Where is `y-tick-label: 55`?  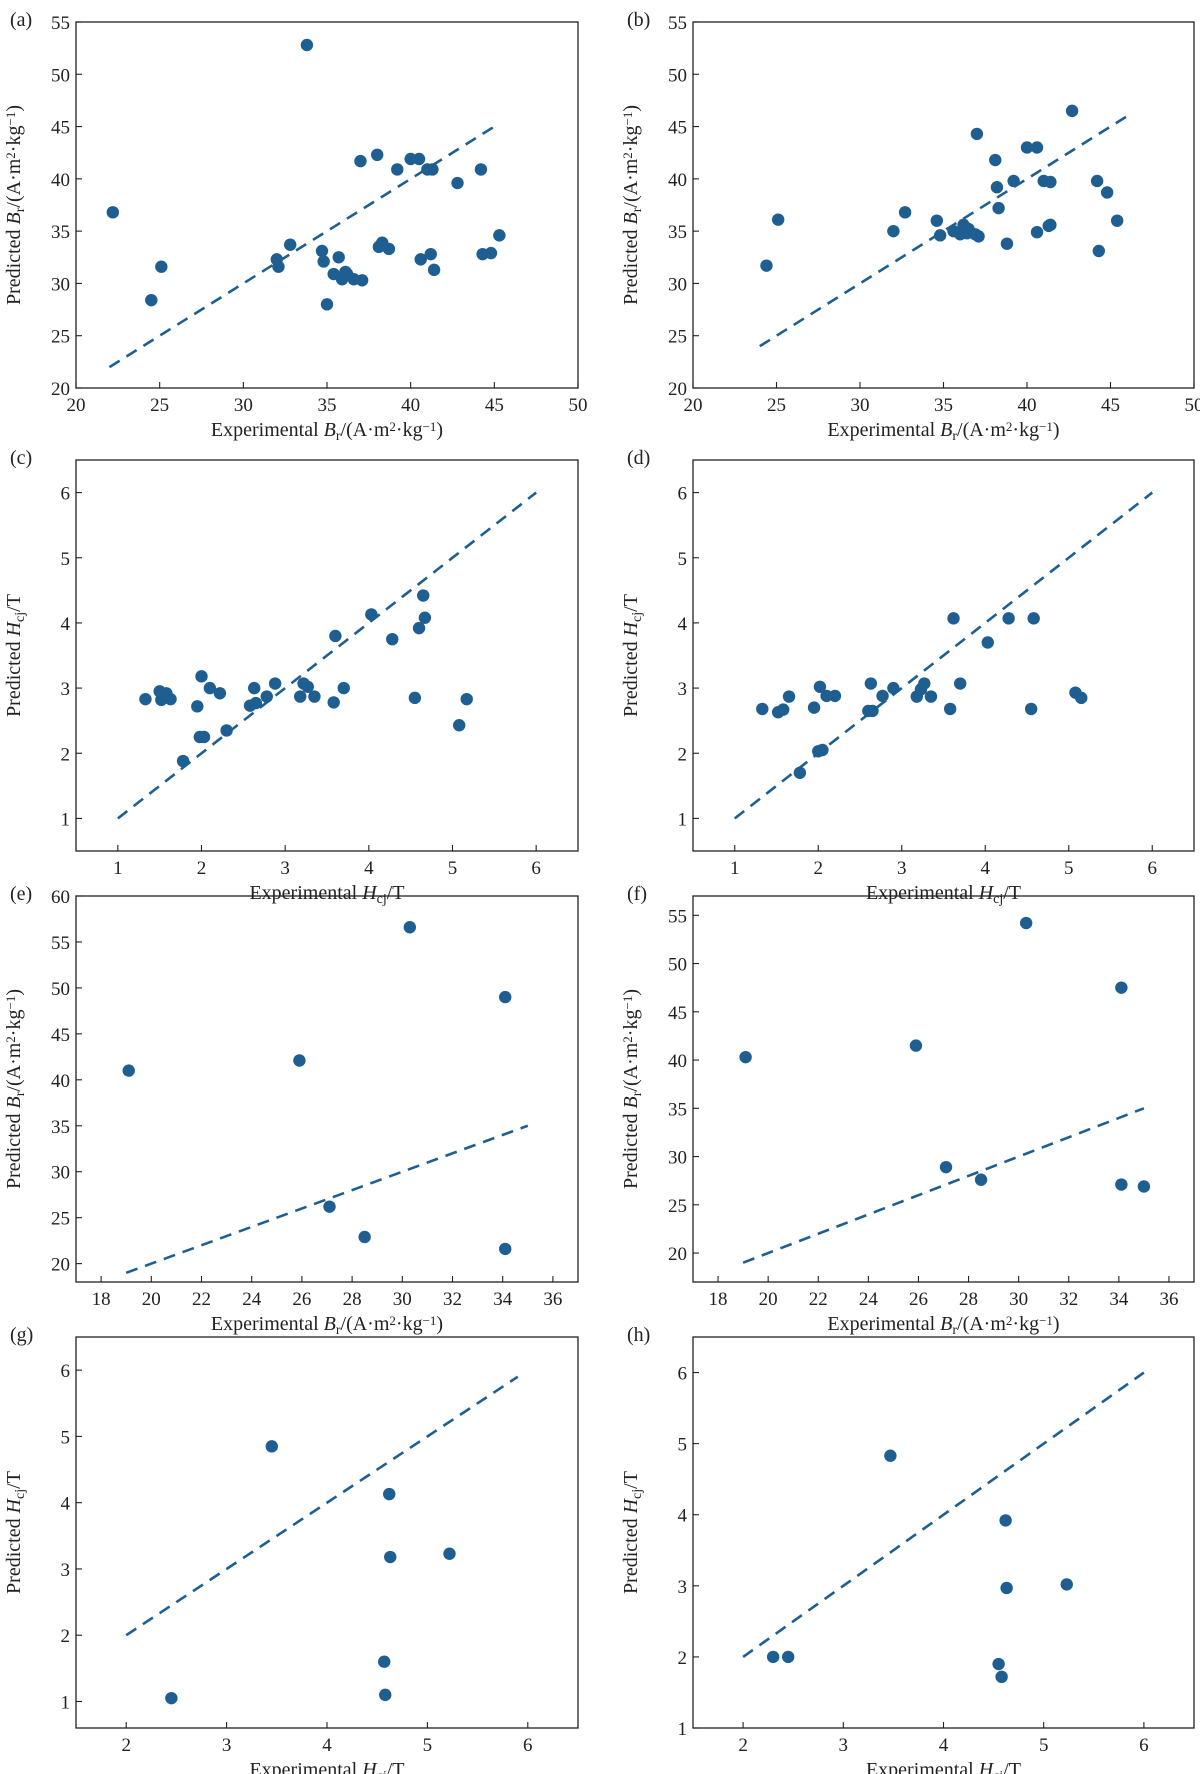
y-tick-label: 55 is located at coordinates (677, 916).